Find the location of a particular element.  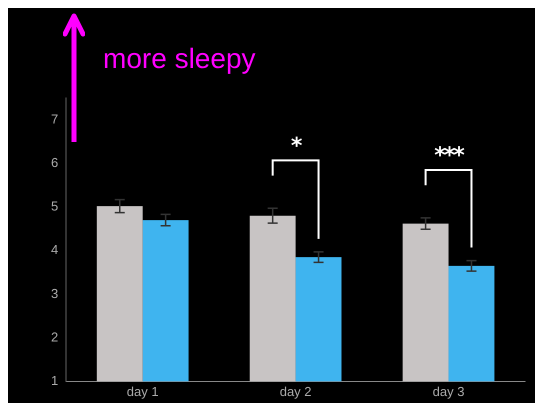

y-tick-label: 4 is located at coordinates (54, 250).